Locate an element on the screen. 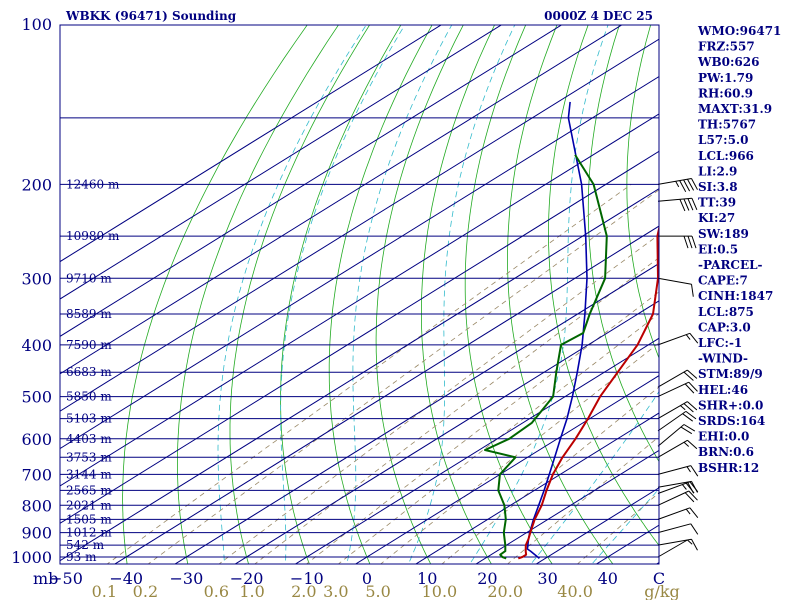 This screenshot has width=800, height=600. height-label: 8589 m is located at coordinates (89, 314).